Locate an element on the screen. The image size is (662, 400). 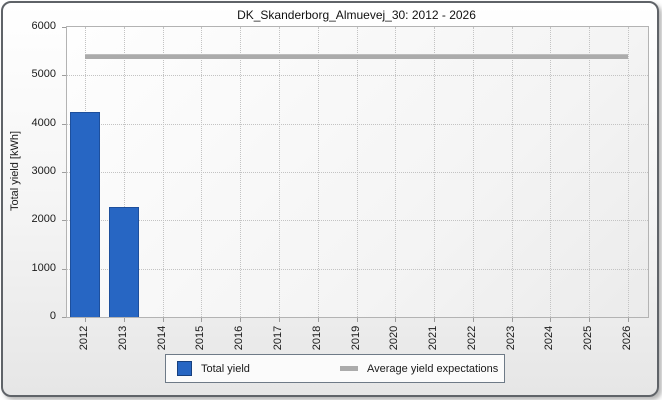
legend-item-total-yield: Total yield is located at coordinates (258, 368).